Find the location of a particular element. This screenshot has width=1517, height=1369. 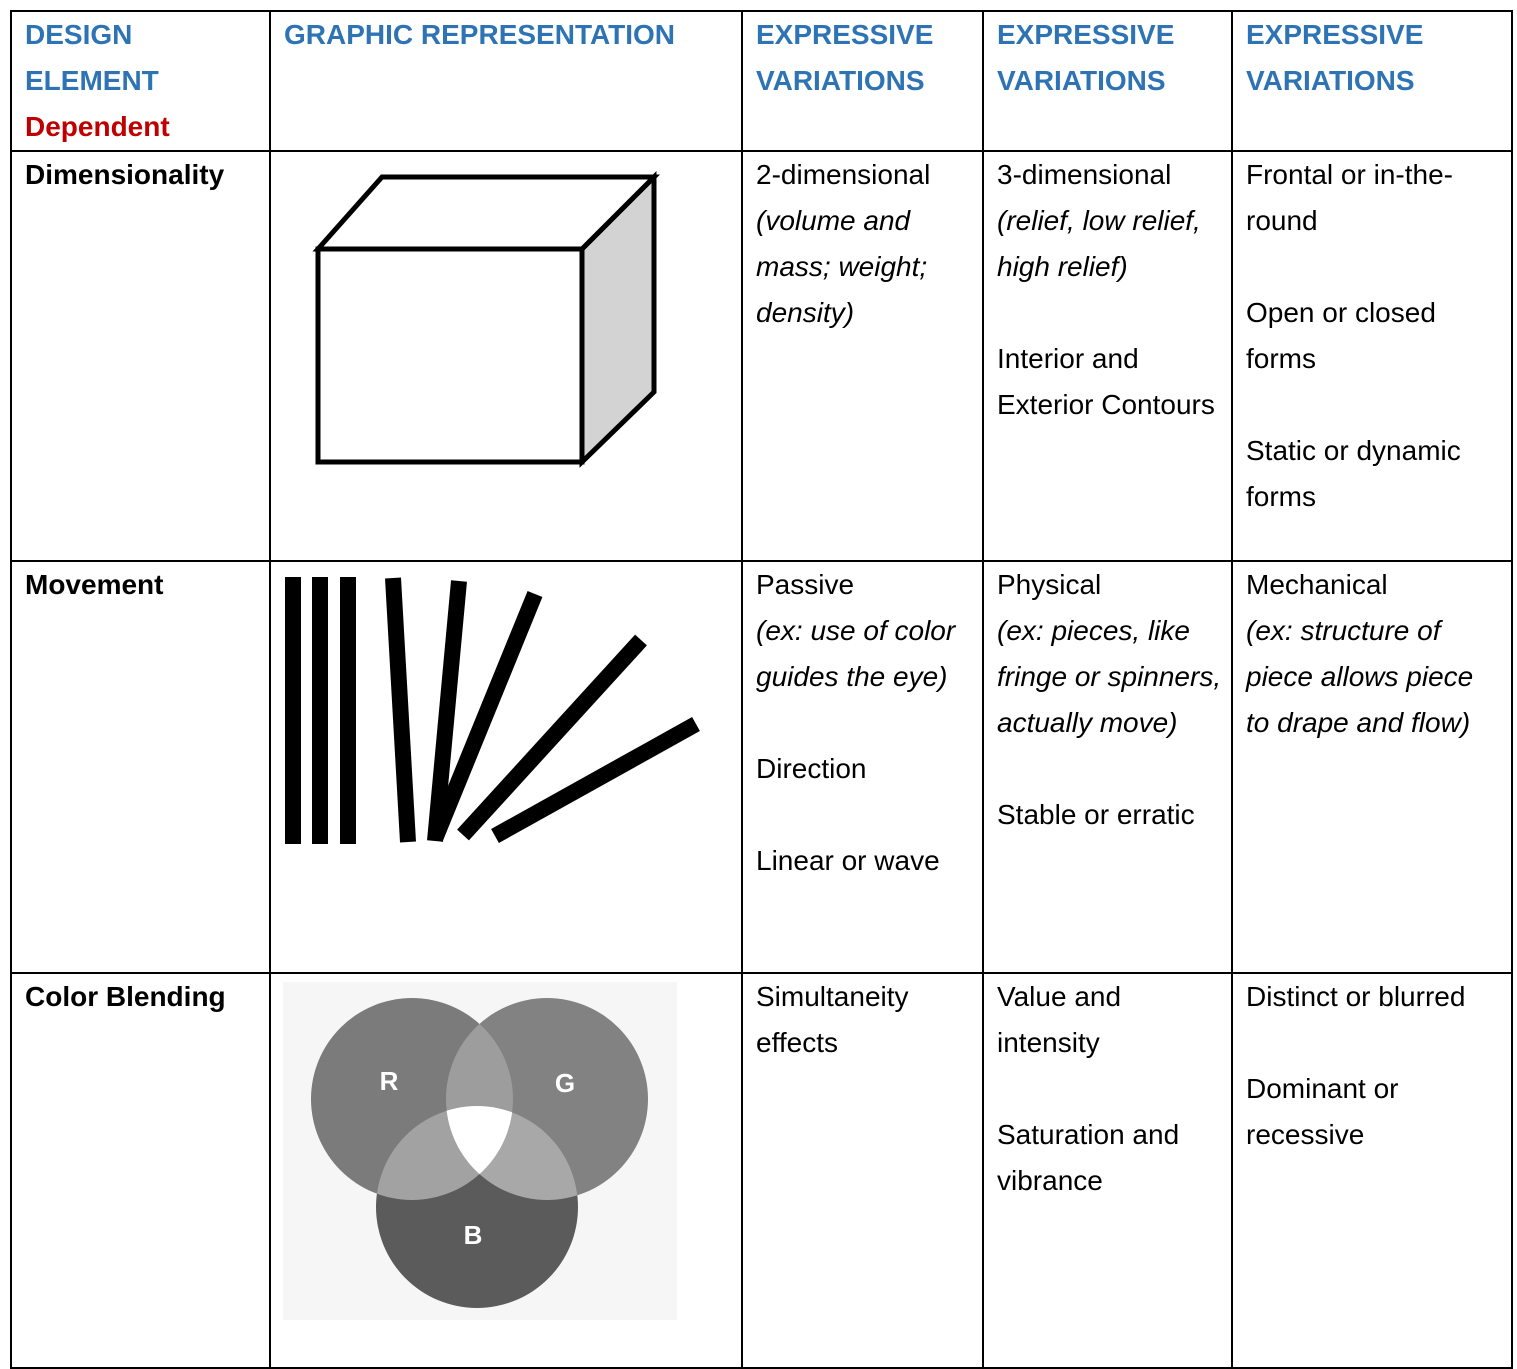

cube-graphic is located at coordinates (486, 319).